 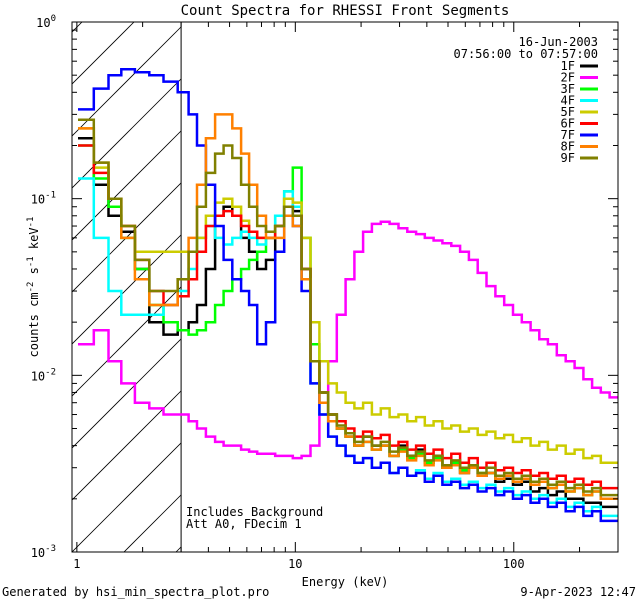 I want to click on y-tick-label: 10⁻², so click(x=43, y=375).